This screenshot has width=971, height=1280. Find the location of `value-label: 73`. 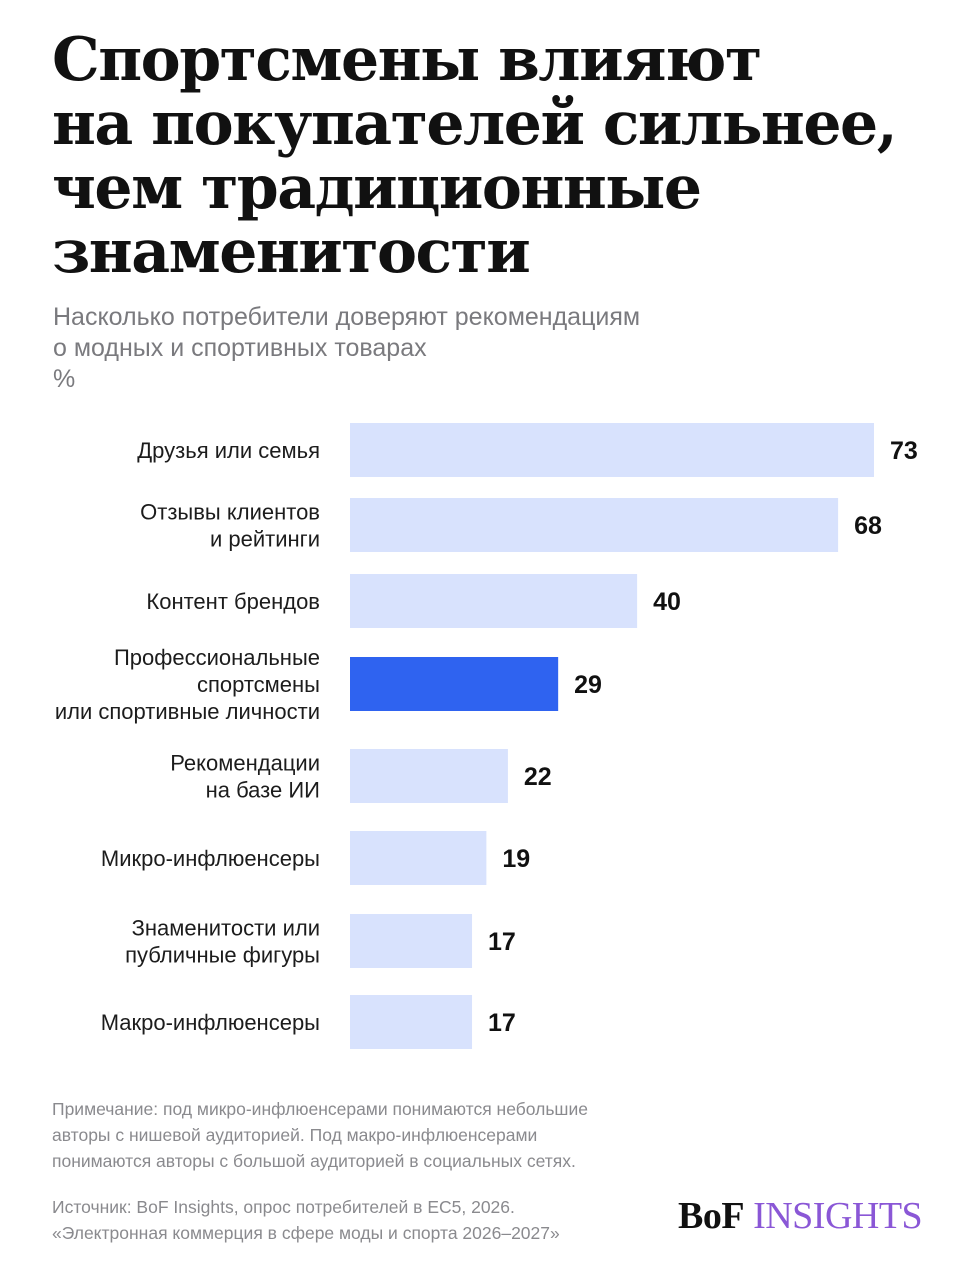

value-label: 73 is located at coordinates (904, 451).